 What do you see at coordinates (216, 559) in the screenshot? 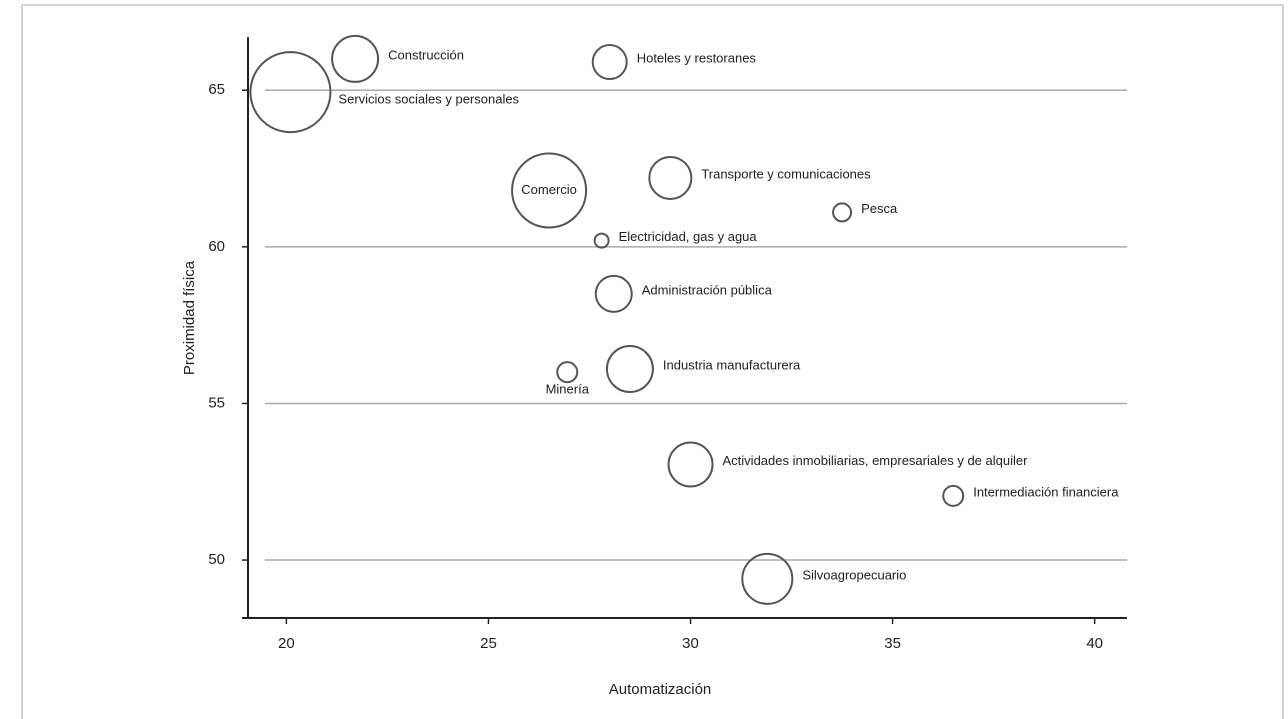
I see `y-tick-label: 50` at bounding box center [216, 559].